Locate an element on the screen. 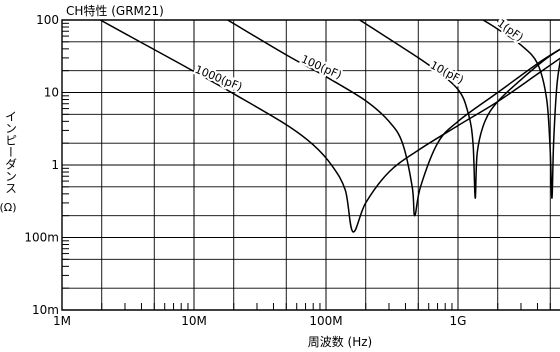  y-axis-unit: (Ω) is located at coordinates (8, 207).